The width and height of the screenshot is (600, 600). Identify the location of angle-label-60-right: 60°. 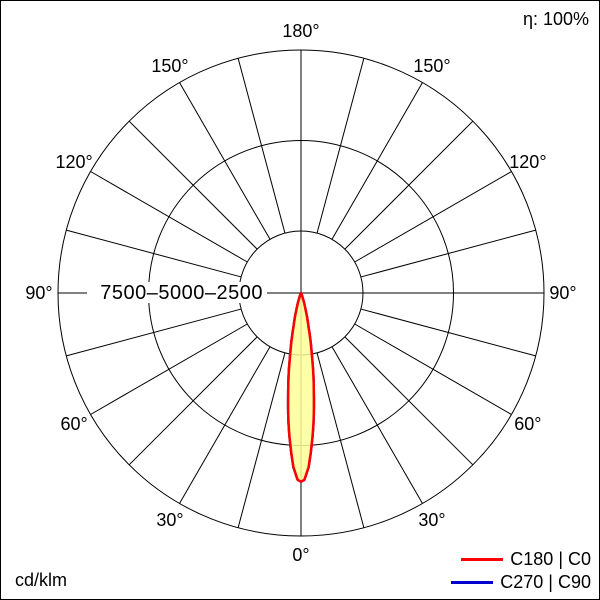
(527, 424).